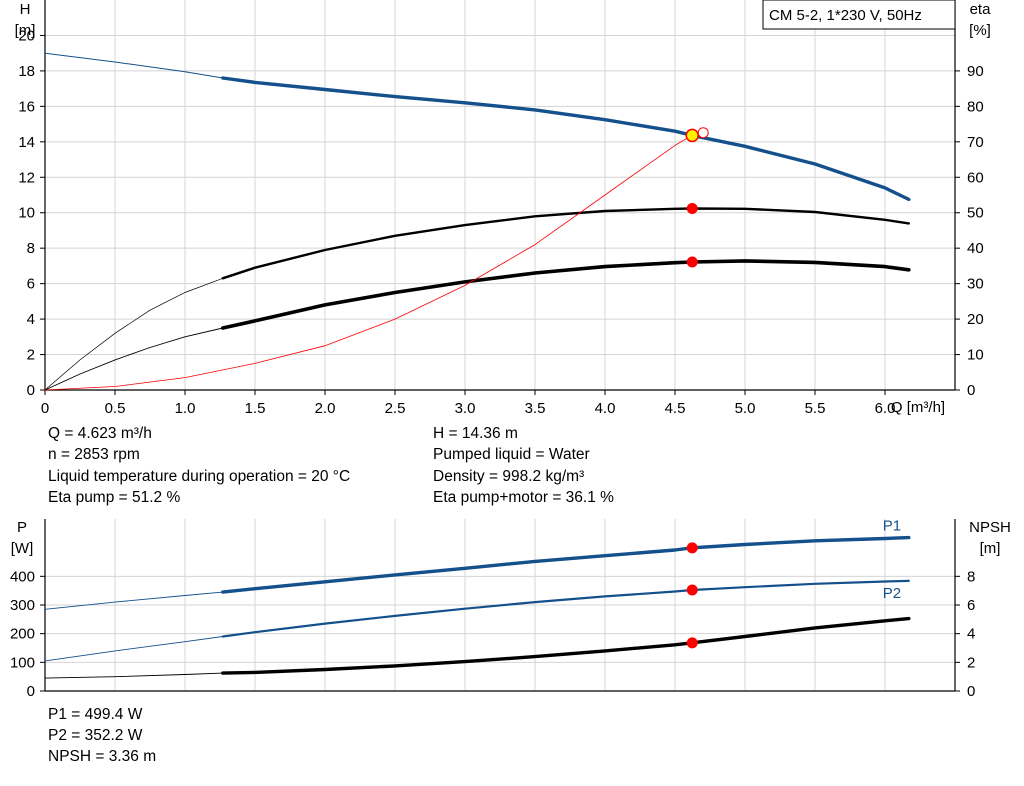 The image size is (1024, 786). What do you see at coordinates (102, 756) in the screenshot?
I see `npsh-readout: NPSH = 3.36 m` at bounding box center [102, 756].